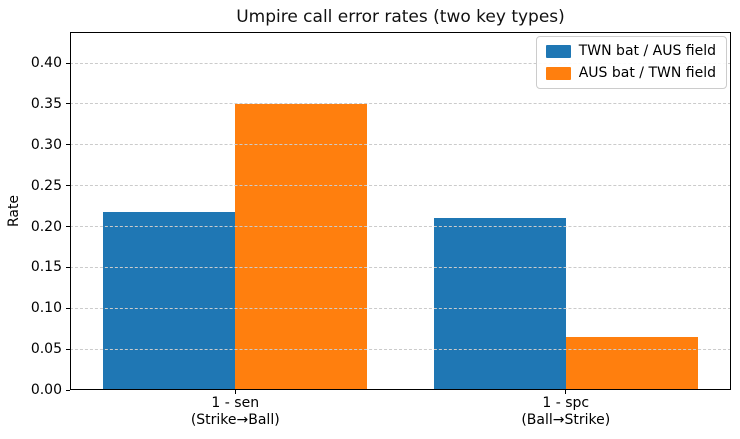  What do you see at coordinates (301, 246) in the screenshot?
I see `bar-1-sen-s1` at bounding box center [301, 246].